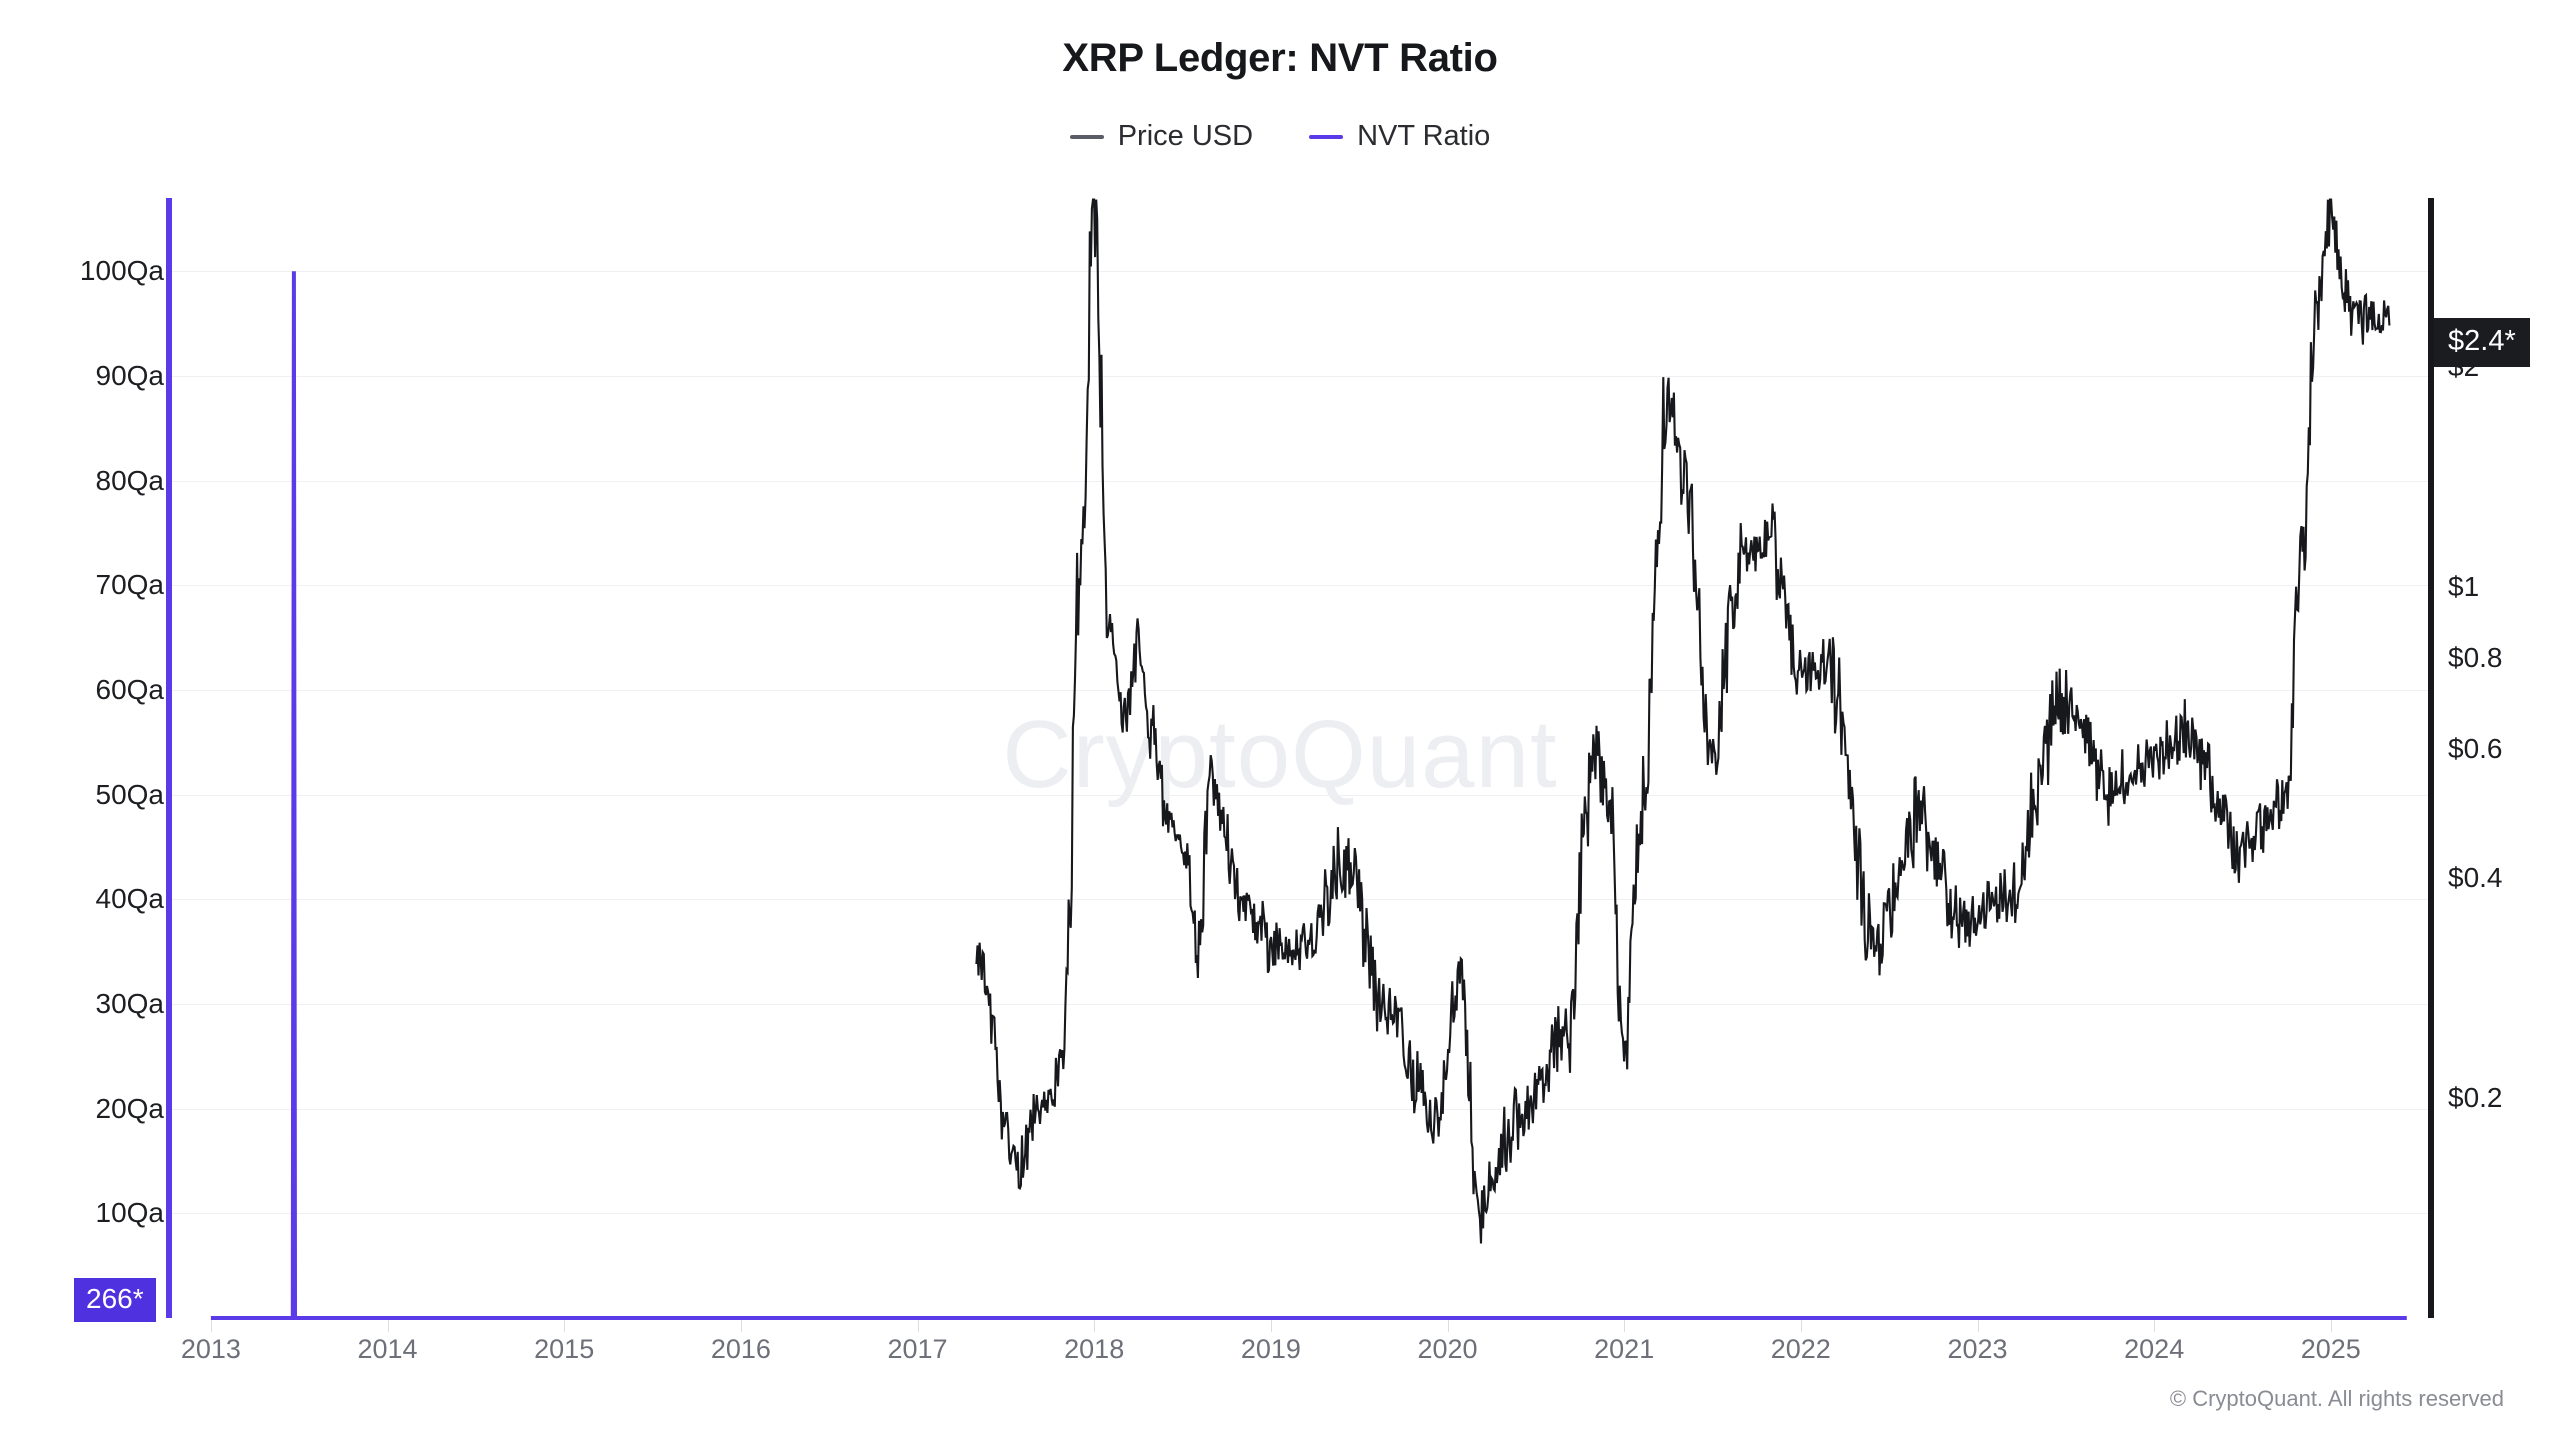 This screenshot has width=2560, height=1440. Describe the element at coordinates (2482, 342) in the screenshot. I see `price-current-value-badge: $2.4*` at that location.